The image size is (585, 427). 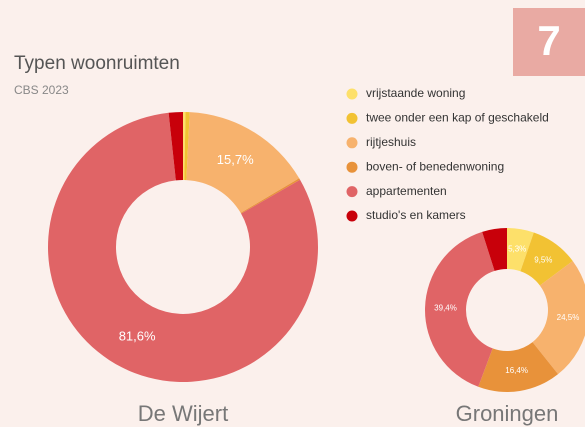 I want to click on data-label: 39,4%, so click(x=445, y=308).